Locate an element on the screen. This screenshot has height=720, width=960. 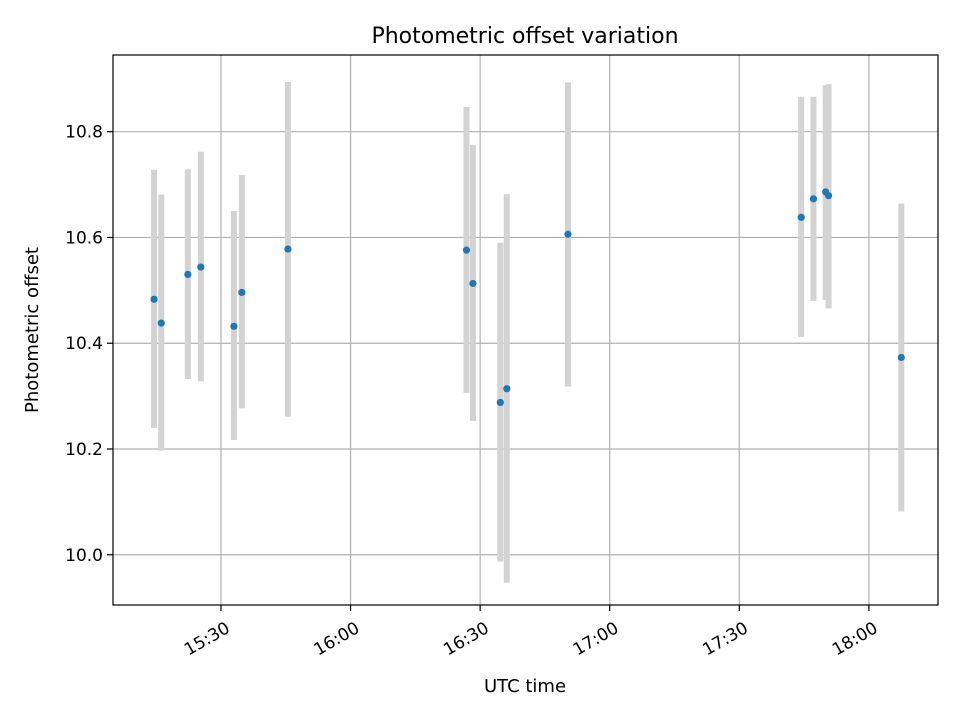
x-axis-label: UTC time is located at coordinates (525, 686).